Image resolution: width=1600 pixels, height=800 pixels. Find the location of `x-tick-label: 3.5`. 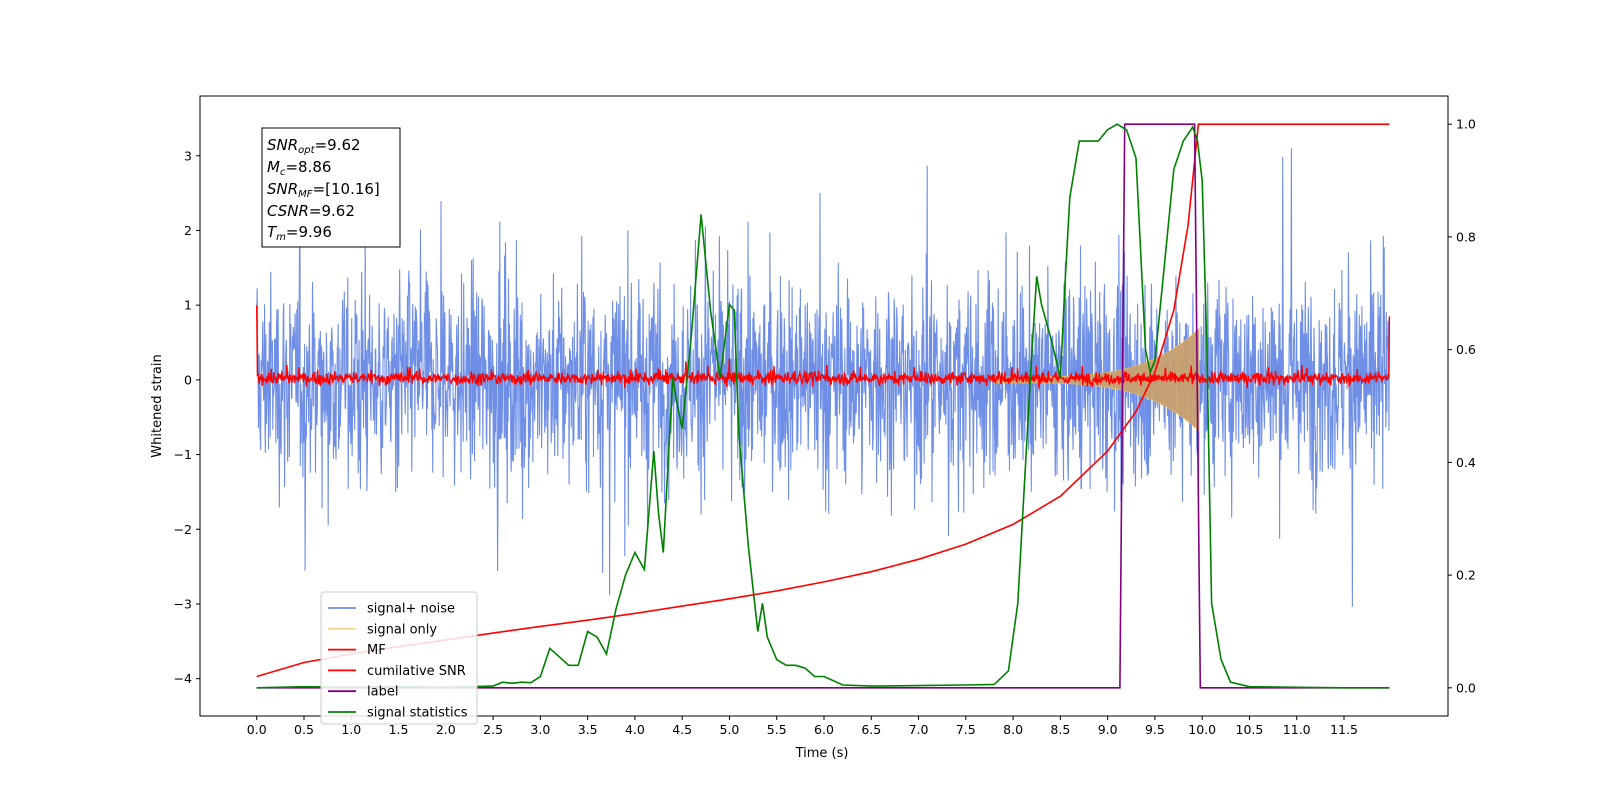

x-tick-label: 3.5 is located at coordinates (588, 729).